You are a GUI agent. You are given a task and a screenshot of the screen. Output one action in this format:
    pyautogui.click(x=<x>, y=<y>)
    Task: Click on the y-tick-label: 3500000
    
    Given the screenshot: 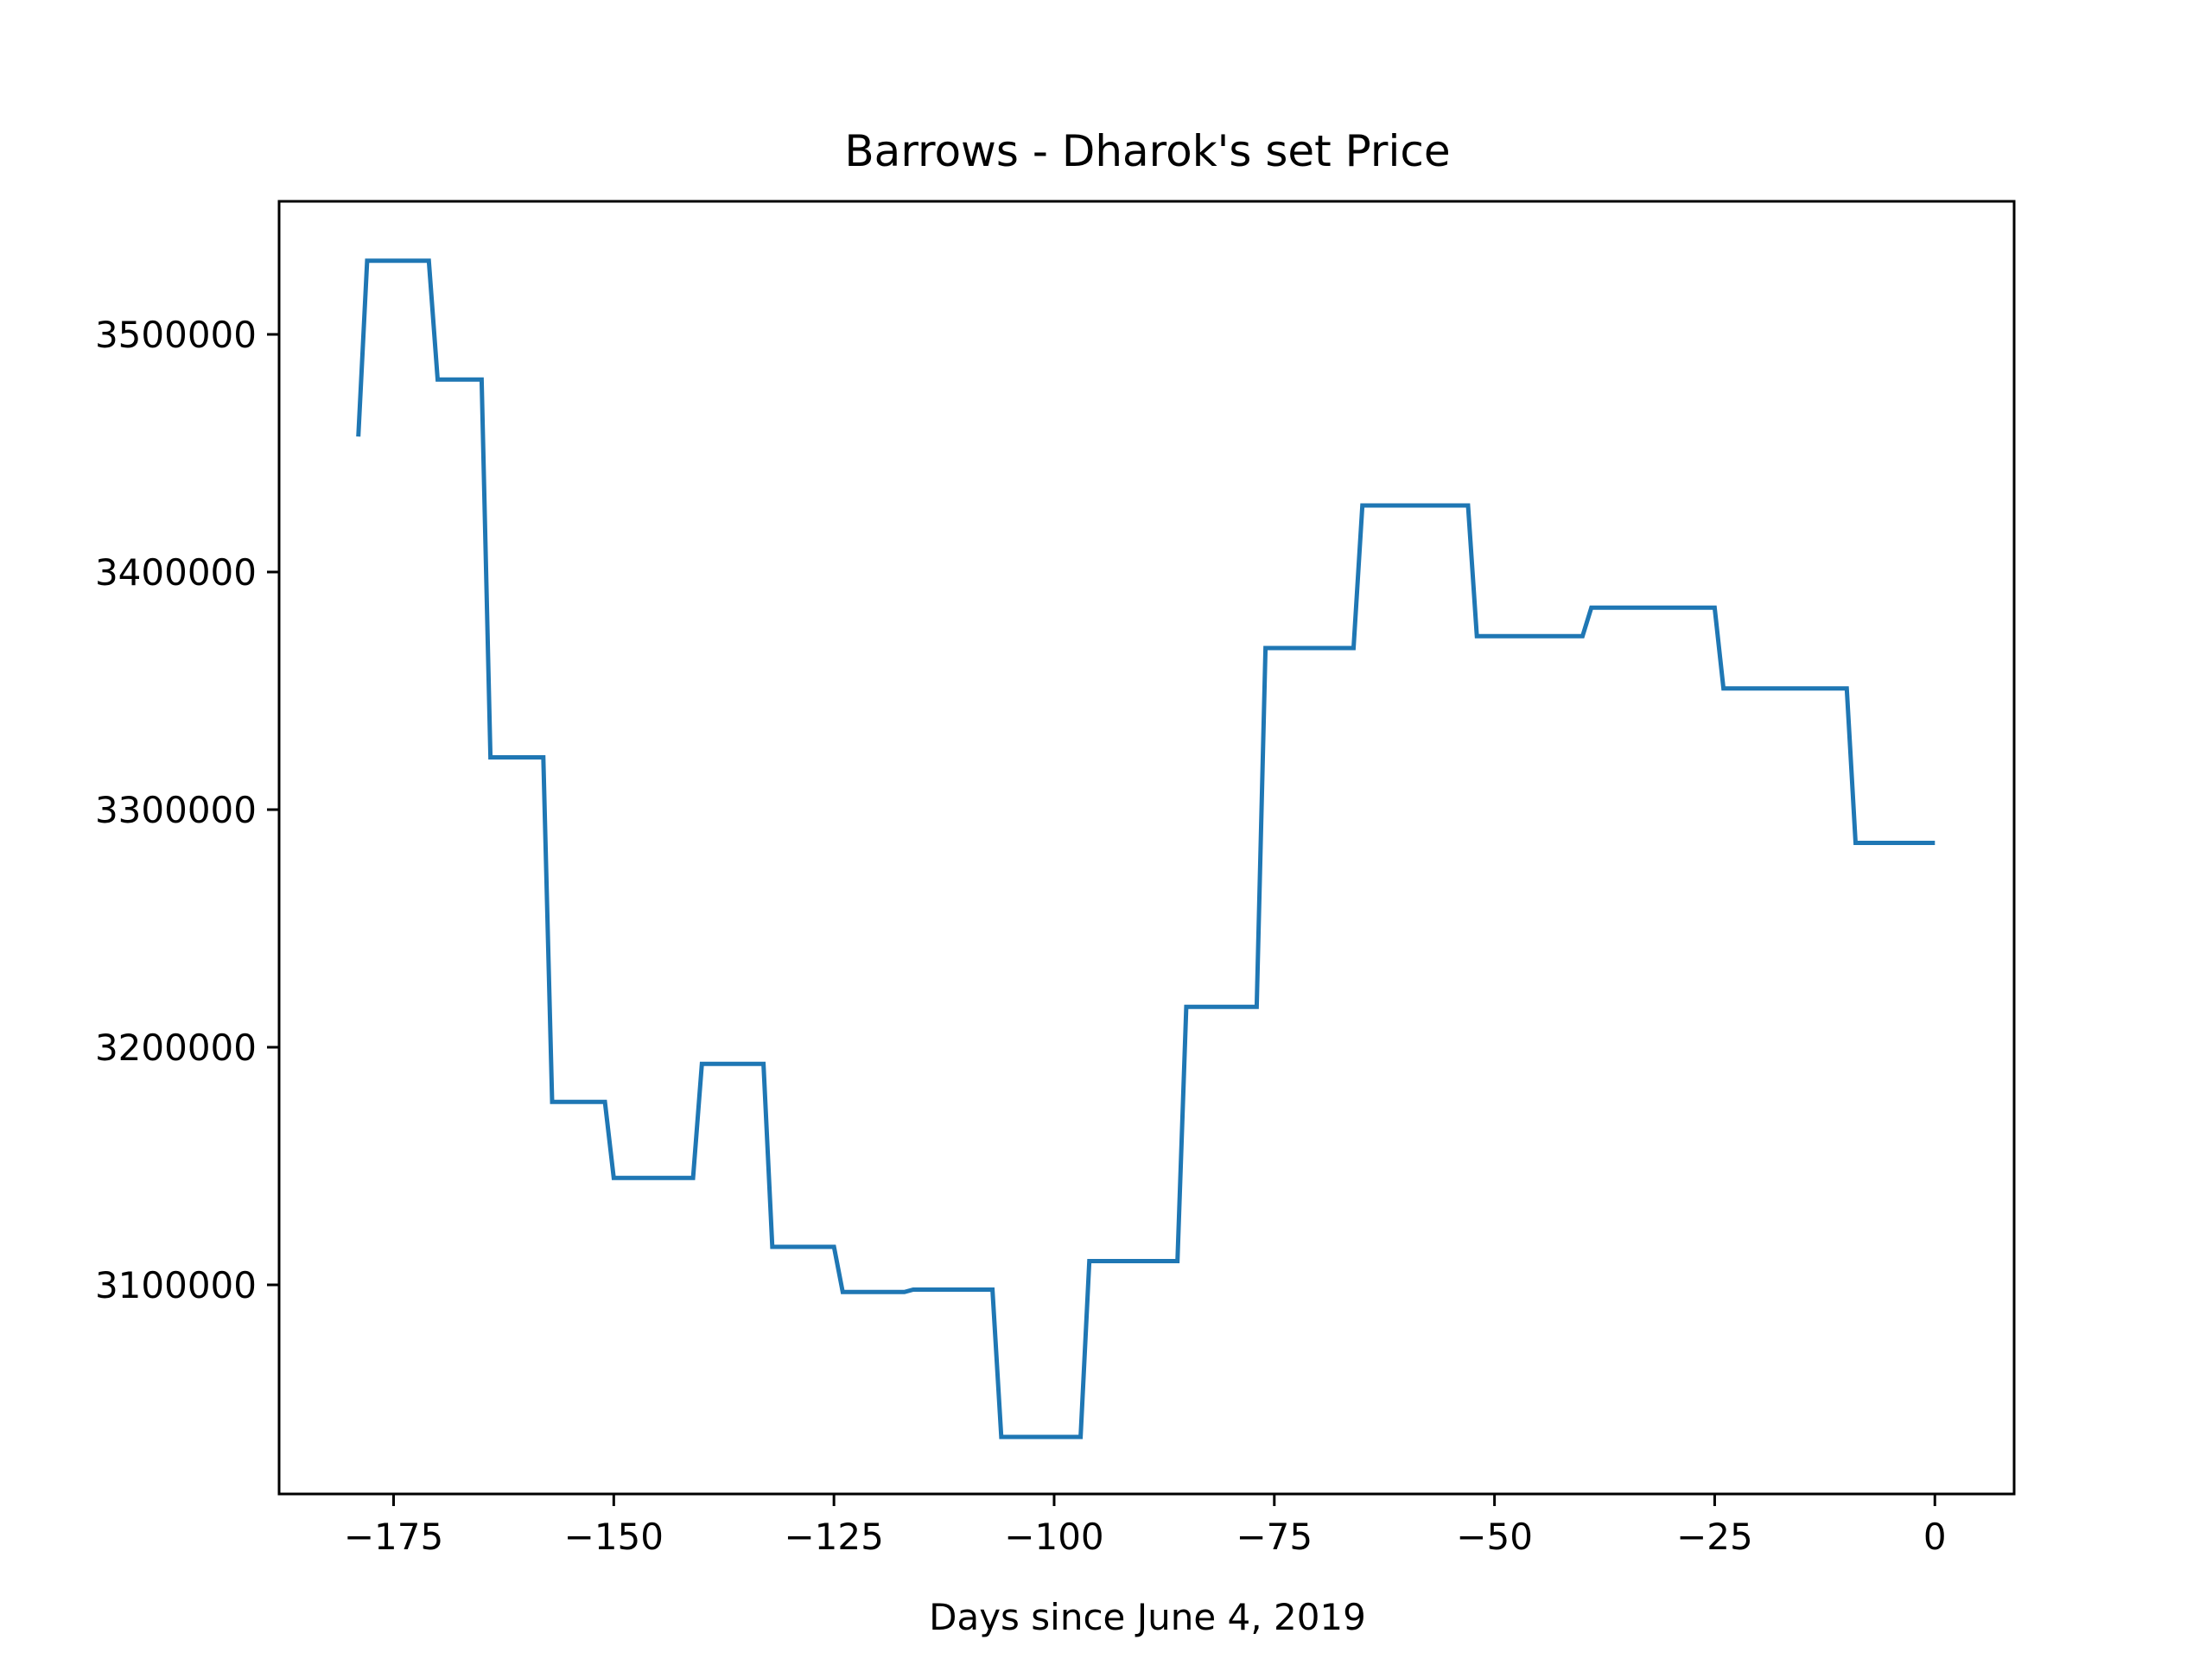 What is the action you would take?
    pyautogui.click(x=176, y=335)
    